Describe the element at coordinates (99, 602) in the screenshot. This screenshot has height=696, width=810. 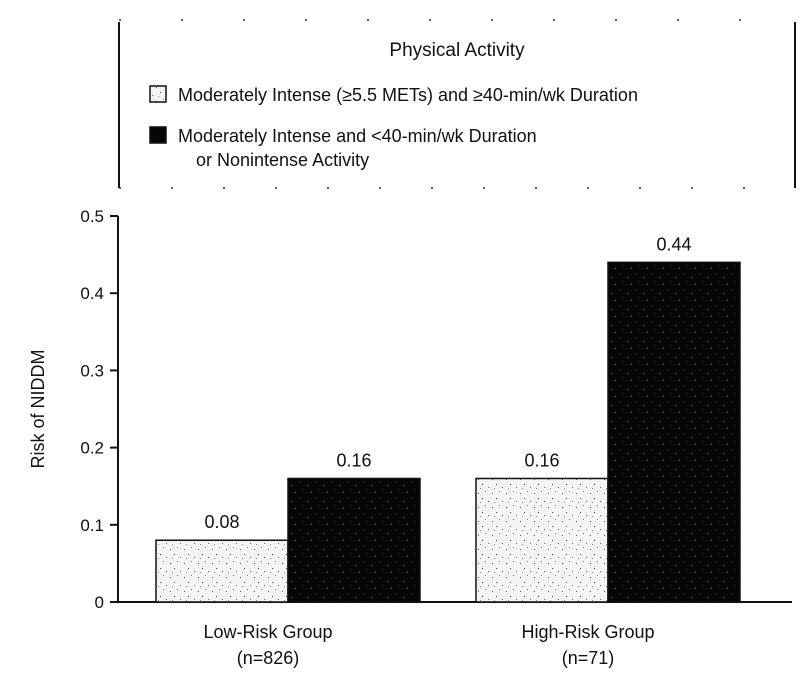
I see `y-tick-label: 0` at that location.